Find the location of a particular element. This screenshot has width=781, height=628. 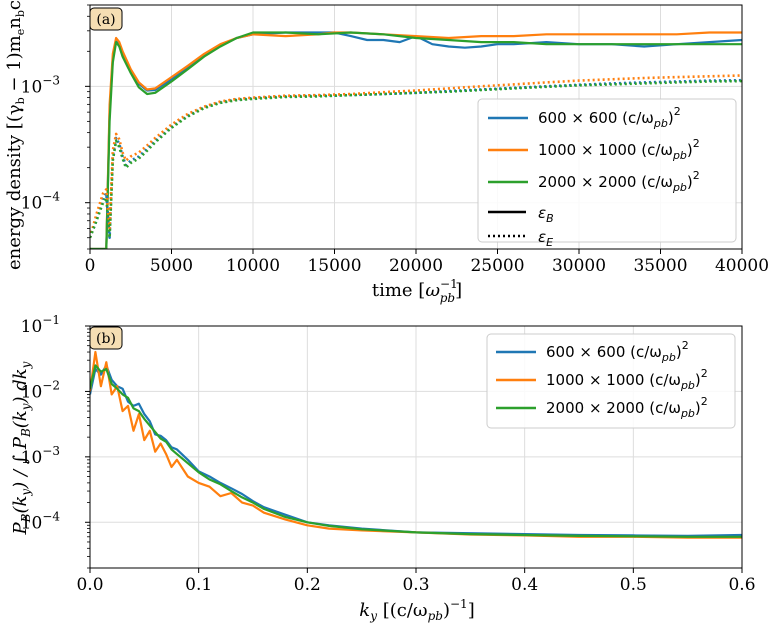

x-tick-label: 5000 is located at coordinates (171, 266).